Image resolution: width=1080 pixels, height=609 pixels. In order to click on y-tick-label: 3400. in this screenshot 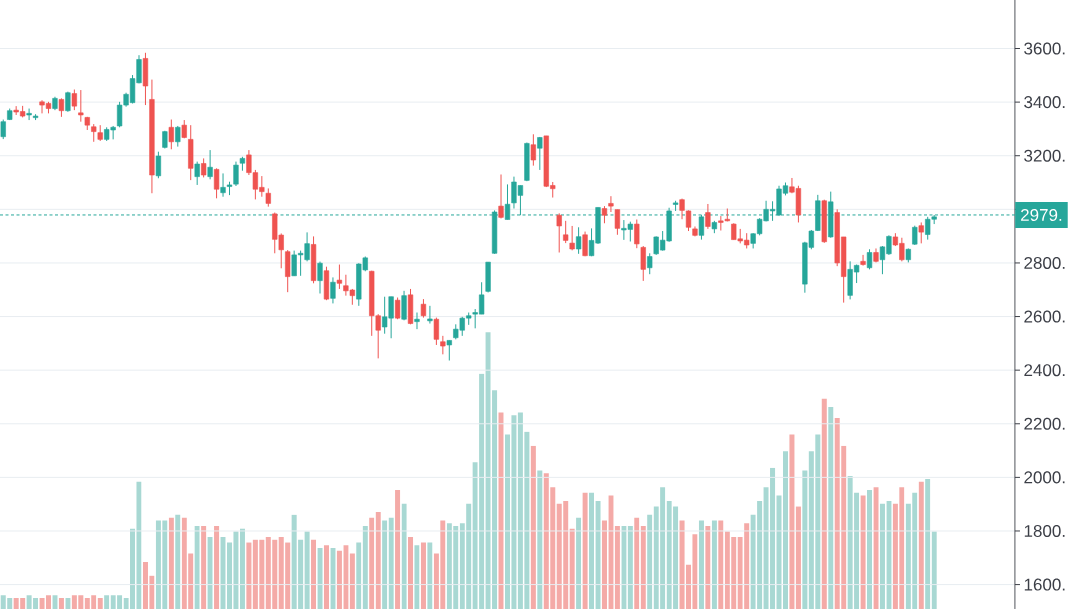, I will do `click(1044, 102)`.